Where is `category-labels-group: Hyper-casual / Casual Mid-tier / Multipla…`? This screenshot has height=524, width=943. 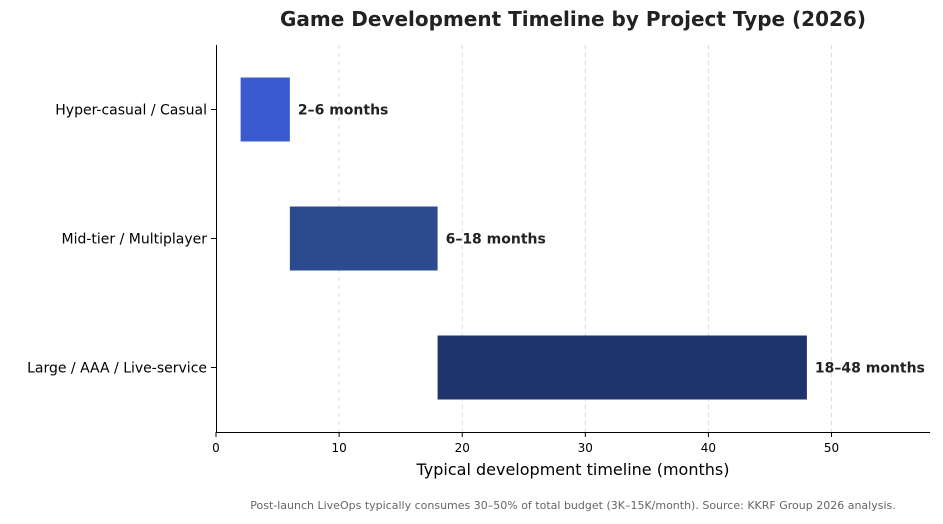
category-labels-group: Hyper-casual / Casual Mid-tier / Multipla… is located at coordinates (121, 240).